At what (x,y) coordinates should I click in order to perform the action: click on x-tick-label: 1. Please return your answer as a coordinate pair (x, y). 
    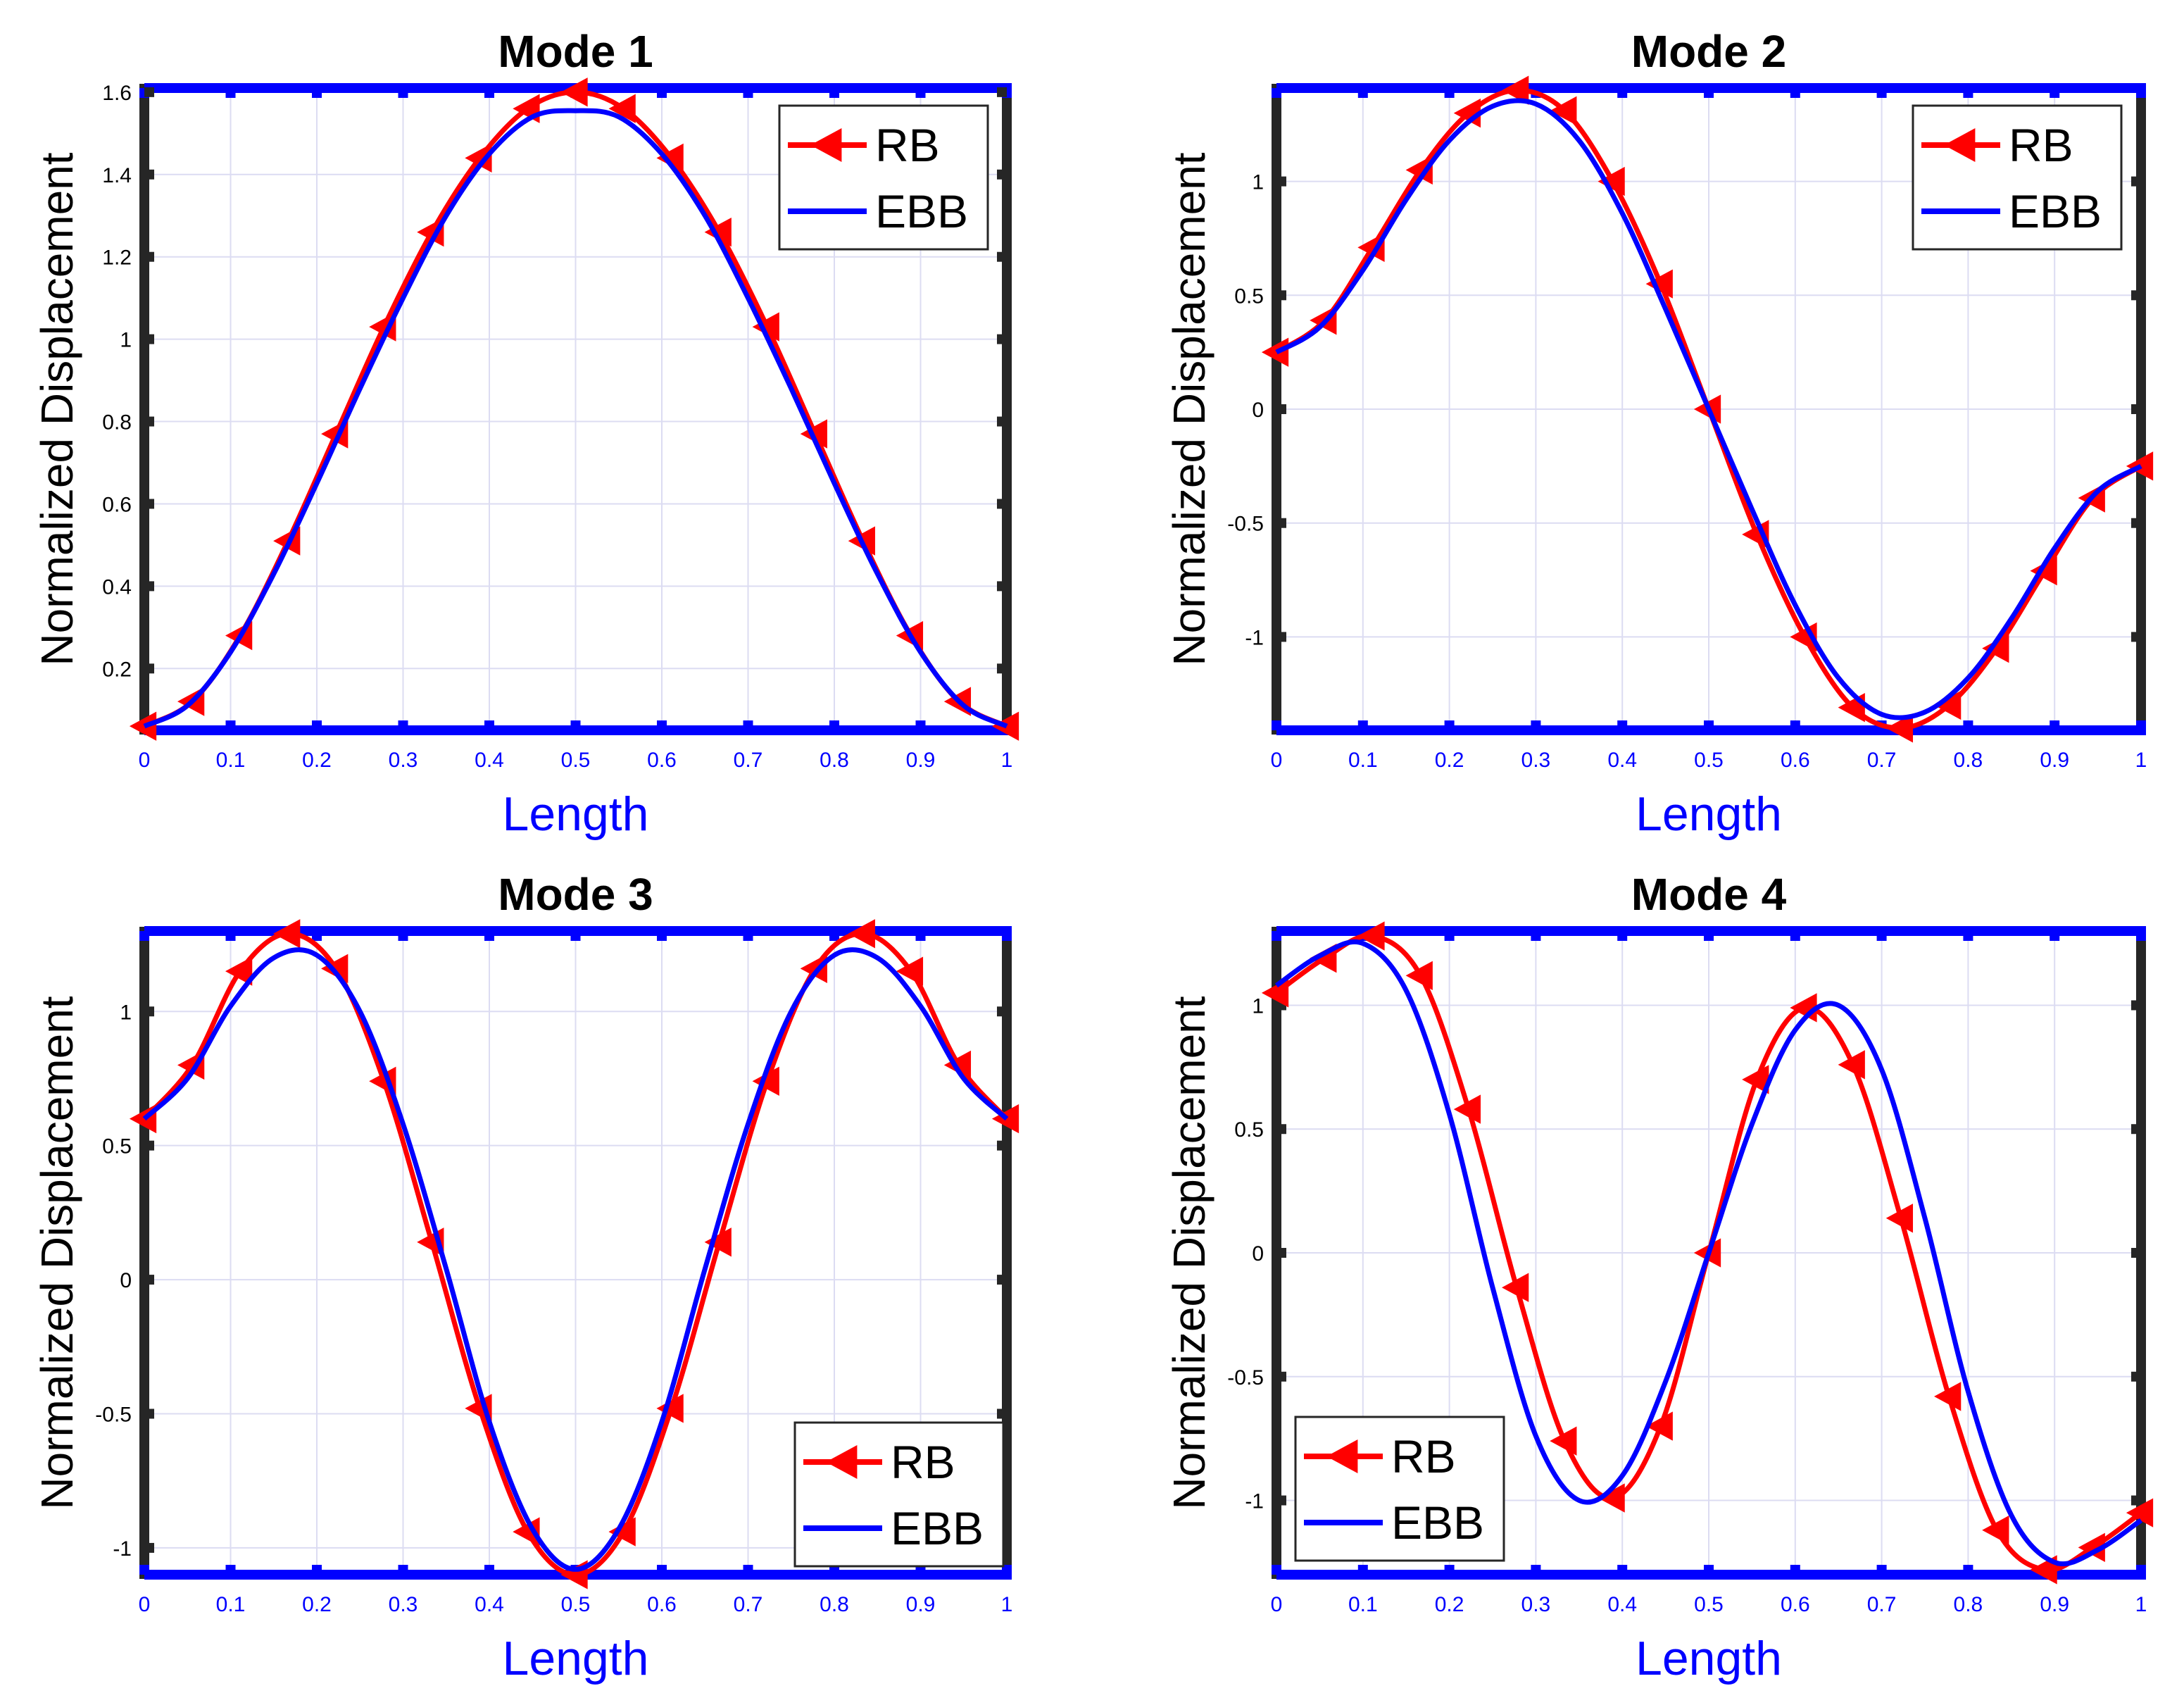
    Looking at the image, I should click on (2141, 1604).